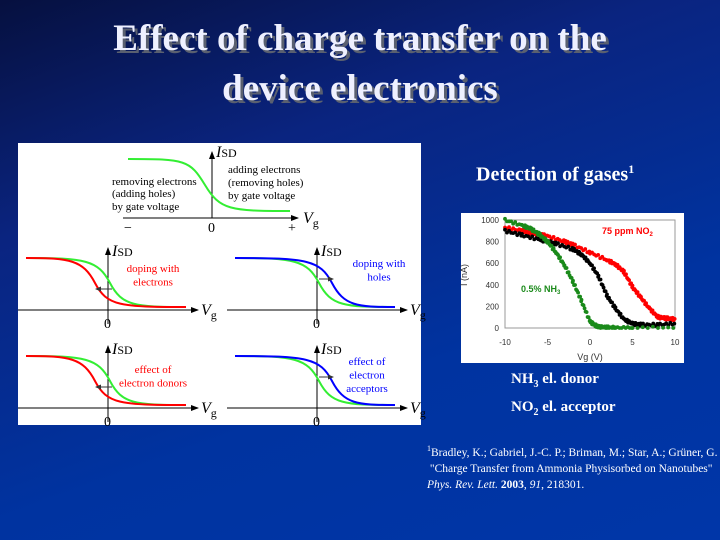 The width and height of the screenshot is (720, 540). Describe the element at coordinates (153, 384) in the screenshot. I see `svg-text: electron donors` at that location.